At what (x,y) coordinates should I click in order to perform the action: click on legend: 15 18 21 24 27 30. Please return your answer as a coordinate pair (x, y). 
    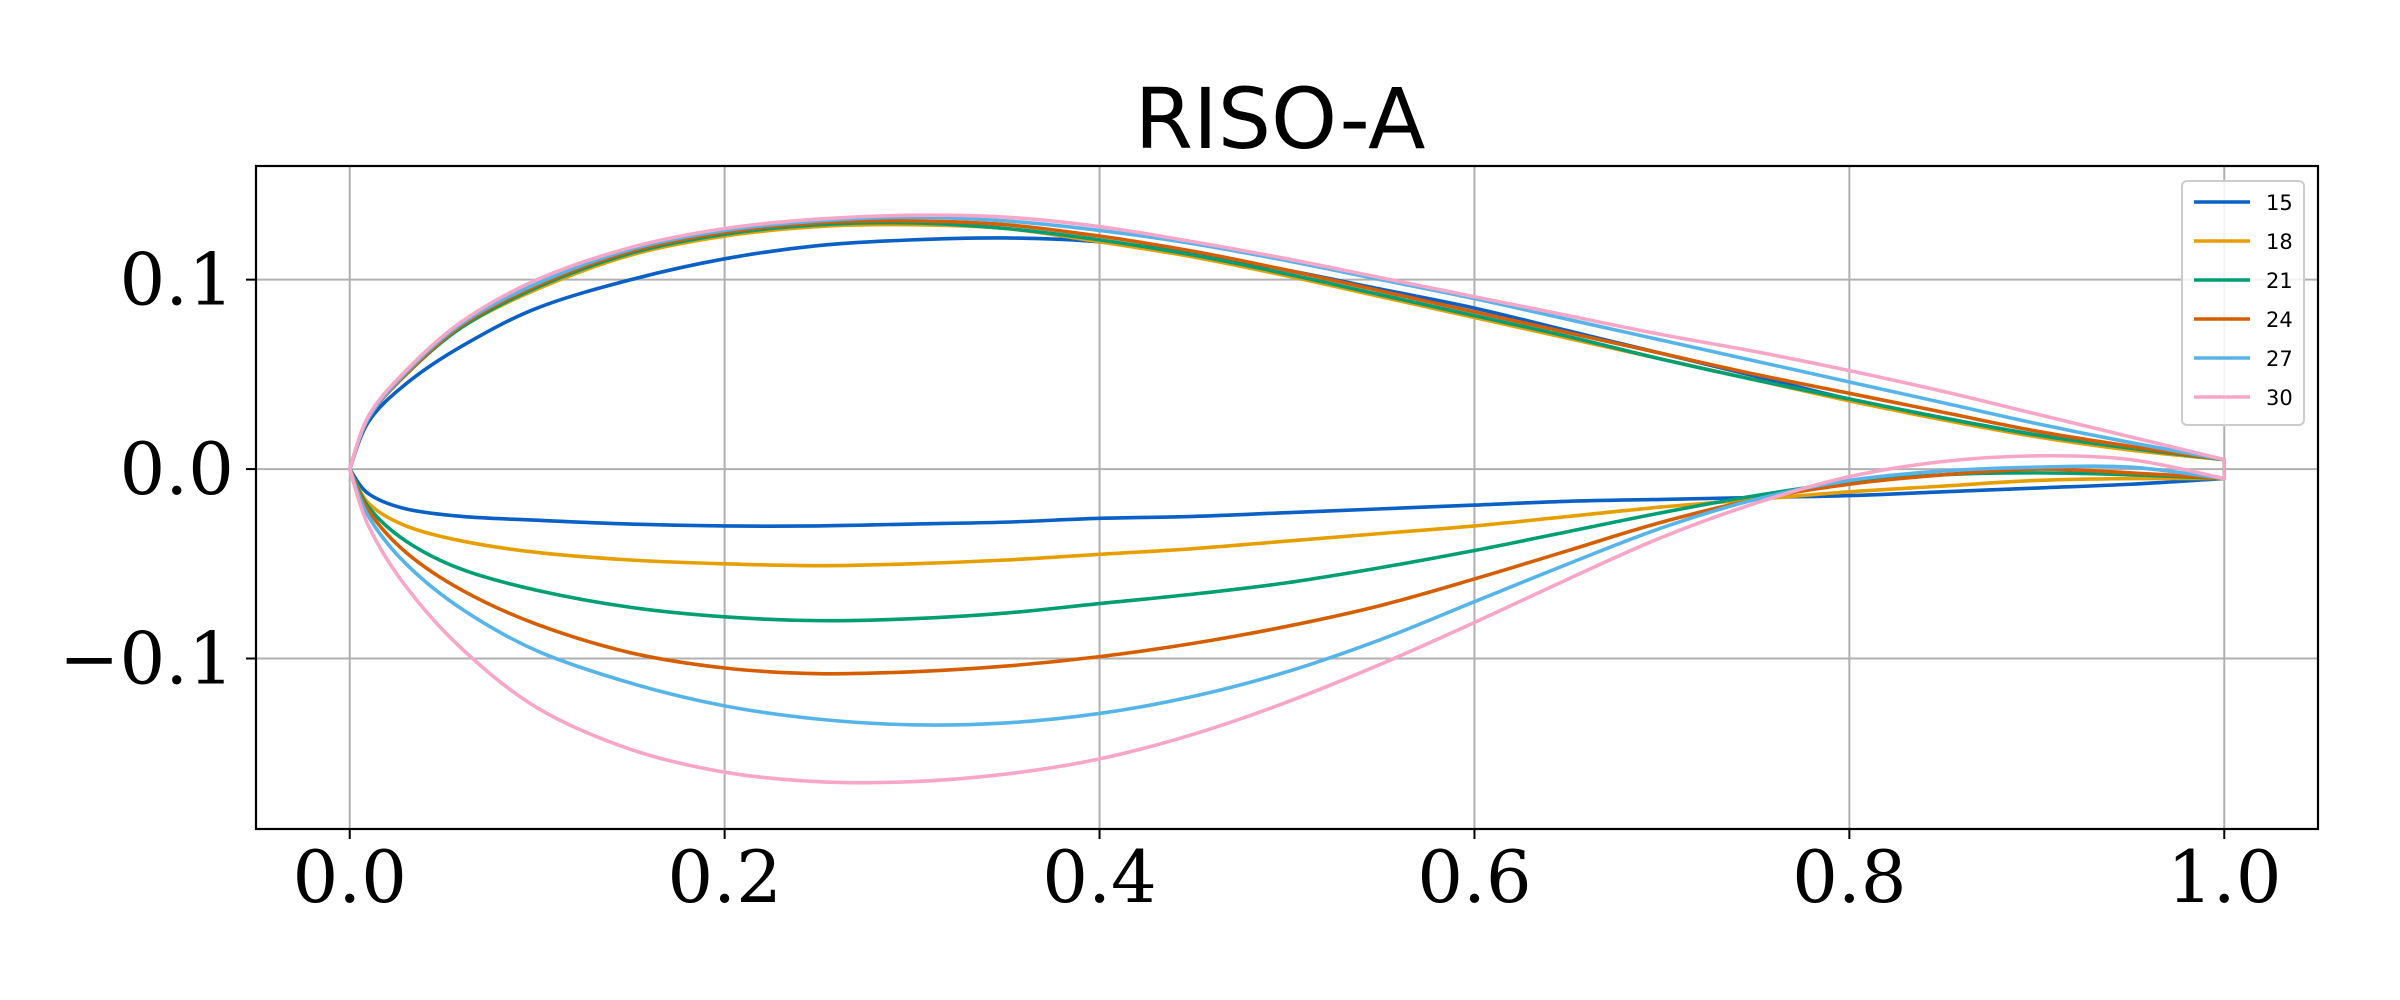
    Looking at the image, I should click on (2243, 303).